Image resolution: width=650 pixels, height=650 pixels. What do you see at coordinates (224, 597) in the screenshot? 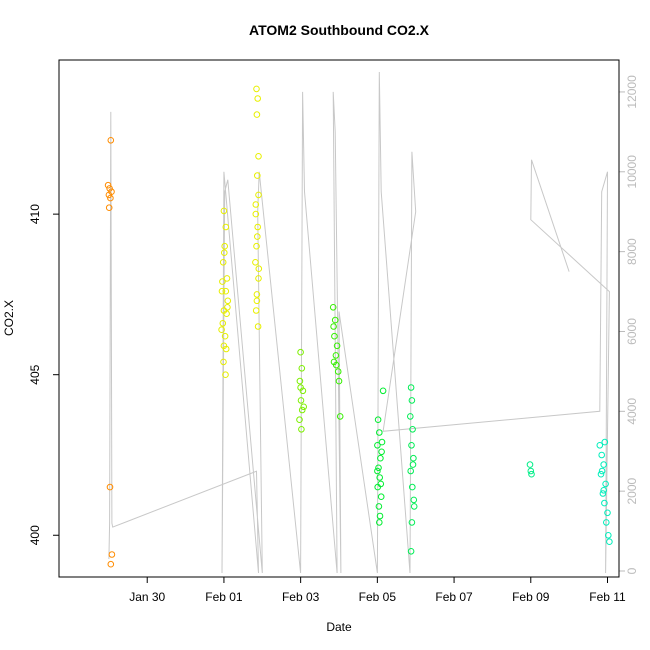
I see `x-tick-label: Feb 01` at bounding box center [224, 597].